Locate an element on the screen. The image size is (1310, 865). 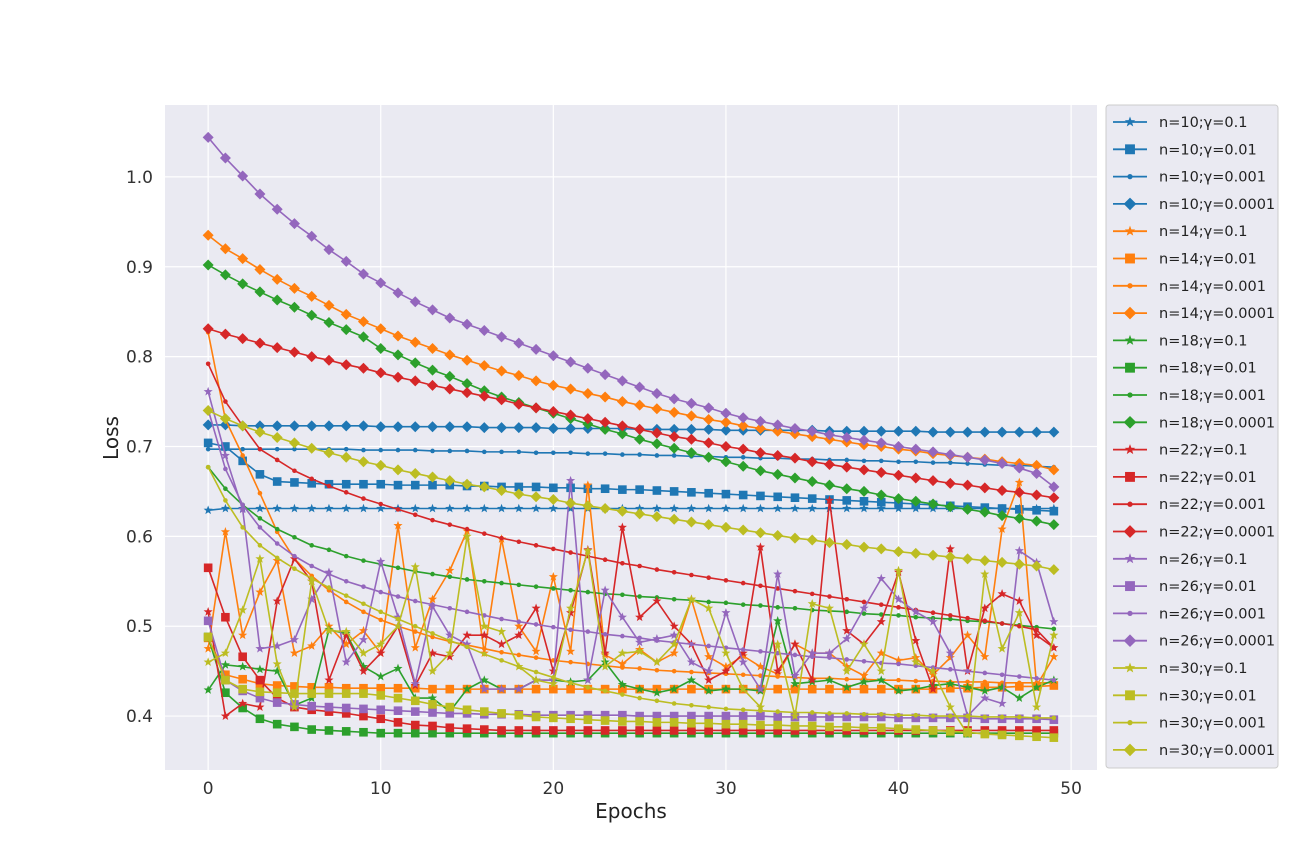
legend-item: n=26;γ=0.01 is located at coordinates (1185, 587).